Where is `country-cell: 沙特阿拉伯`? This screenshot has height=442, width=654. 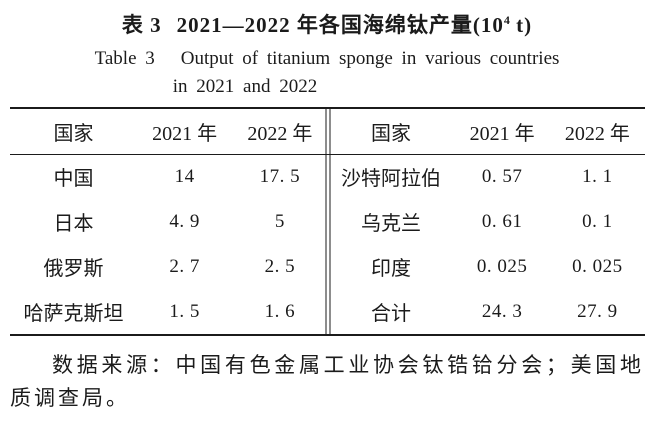 country-cell: 沙特阿拉伯 is located at coordinates (391, 179).